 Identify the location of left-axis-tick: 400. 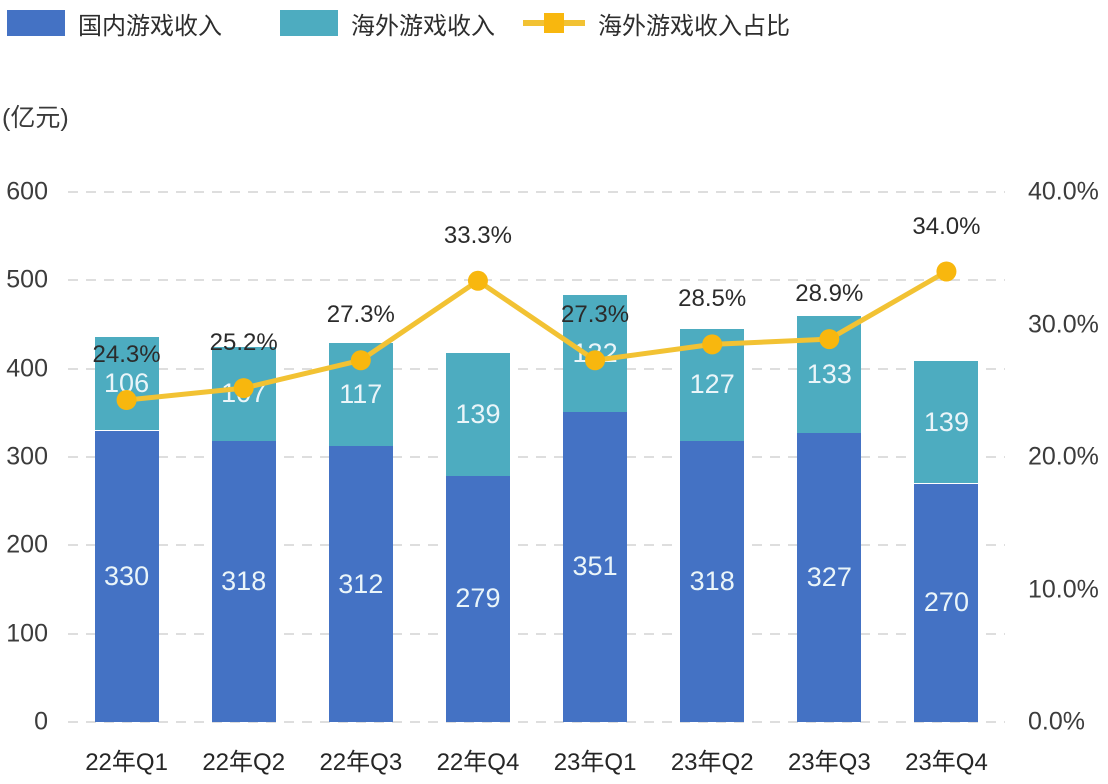
(27, 368).